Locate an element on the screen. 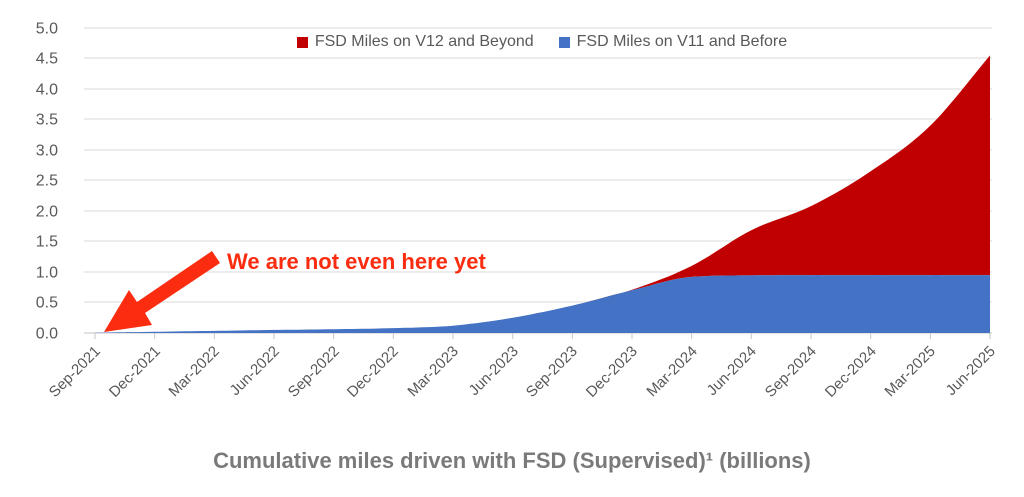  x-tick-label: Dec-2024 is located at coordinates (851, 372).